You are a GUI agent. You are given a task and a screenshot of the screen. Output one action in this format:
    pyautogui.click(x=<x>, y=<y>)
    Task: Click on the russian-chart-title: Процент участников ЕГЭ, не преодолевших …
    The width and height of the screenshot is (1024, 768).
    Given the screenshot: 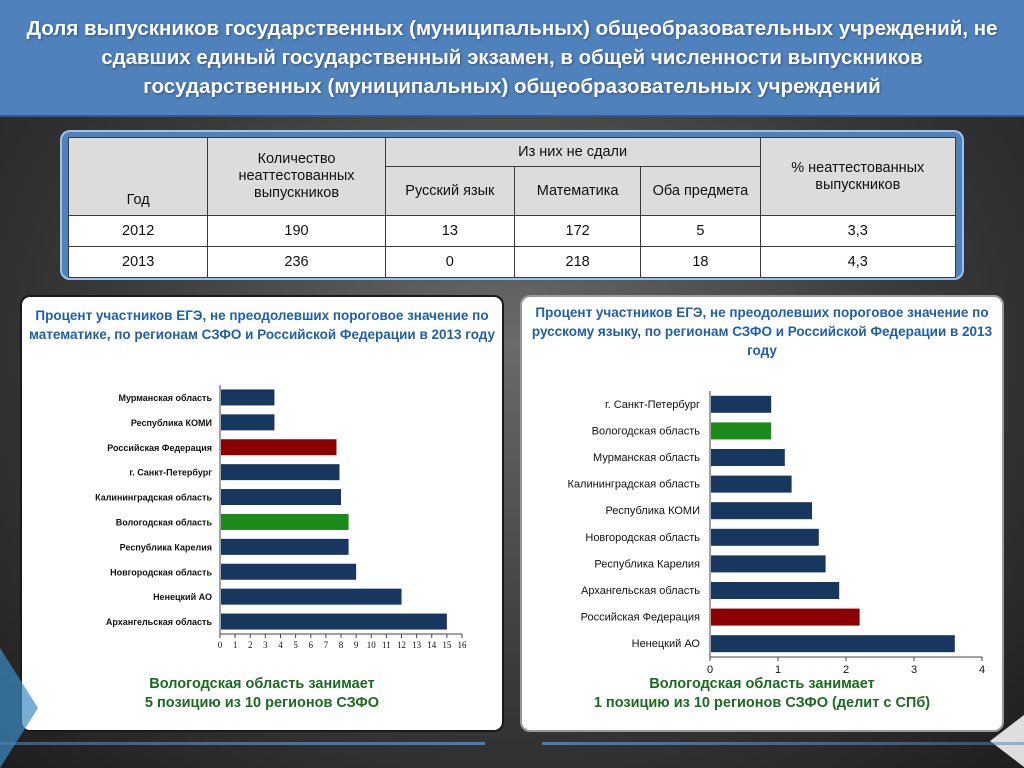 What is the action you would take?
    pyautogui.click(x=762, y=331)
    